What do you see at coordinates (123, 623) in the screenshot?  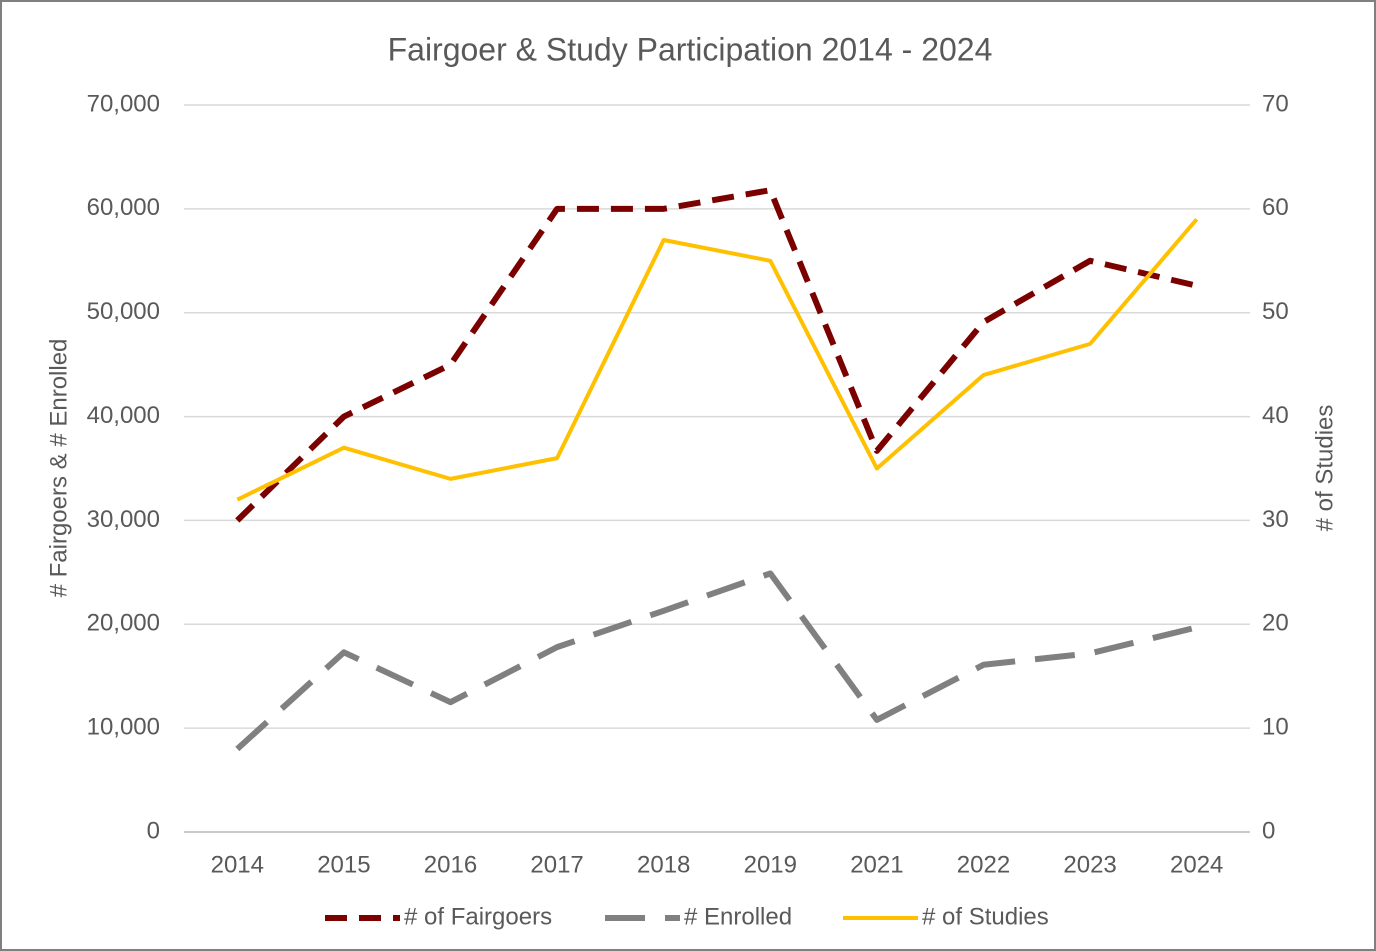 I see `y-tick-label: 20,000` at bounding box center [123, 623].